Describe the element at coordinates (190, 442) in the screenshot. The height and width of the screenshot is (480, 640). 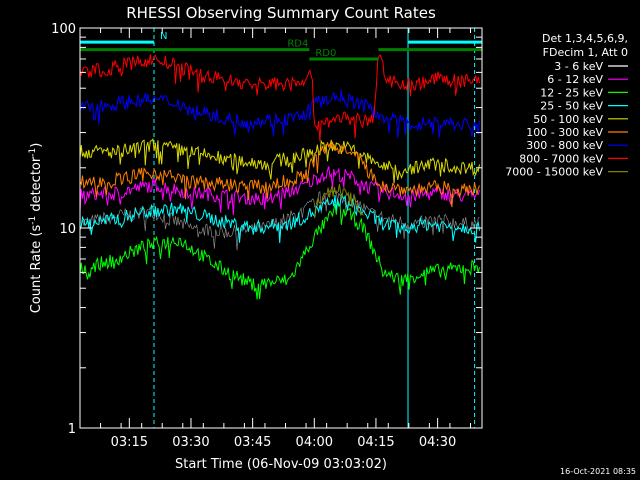
I see `x-tick-label-1: 03:30` at that location.